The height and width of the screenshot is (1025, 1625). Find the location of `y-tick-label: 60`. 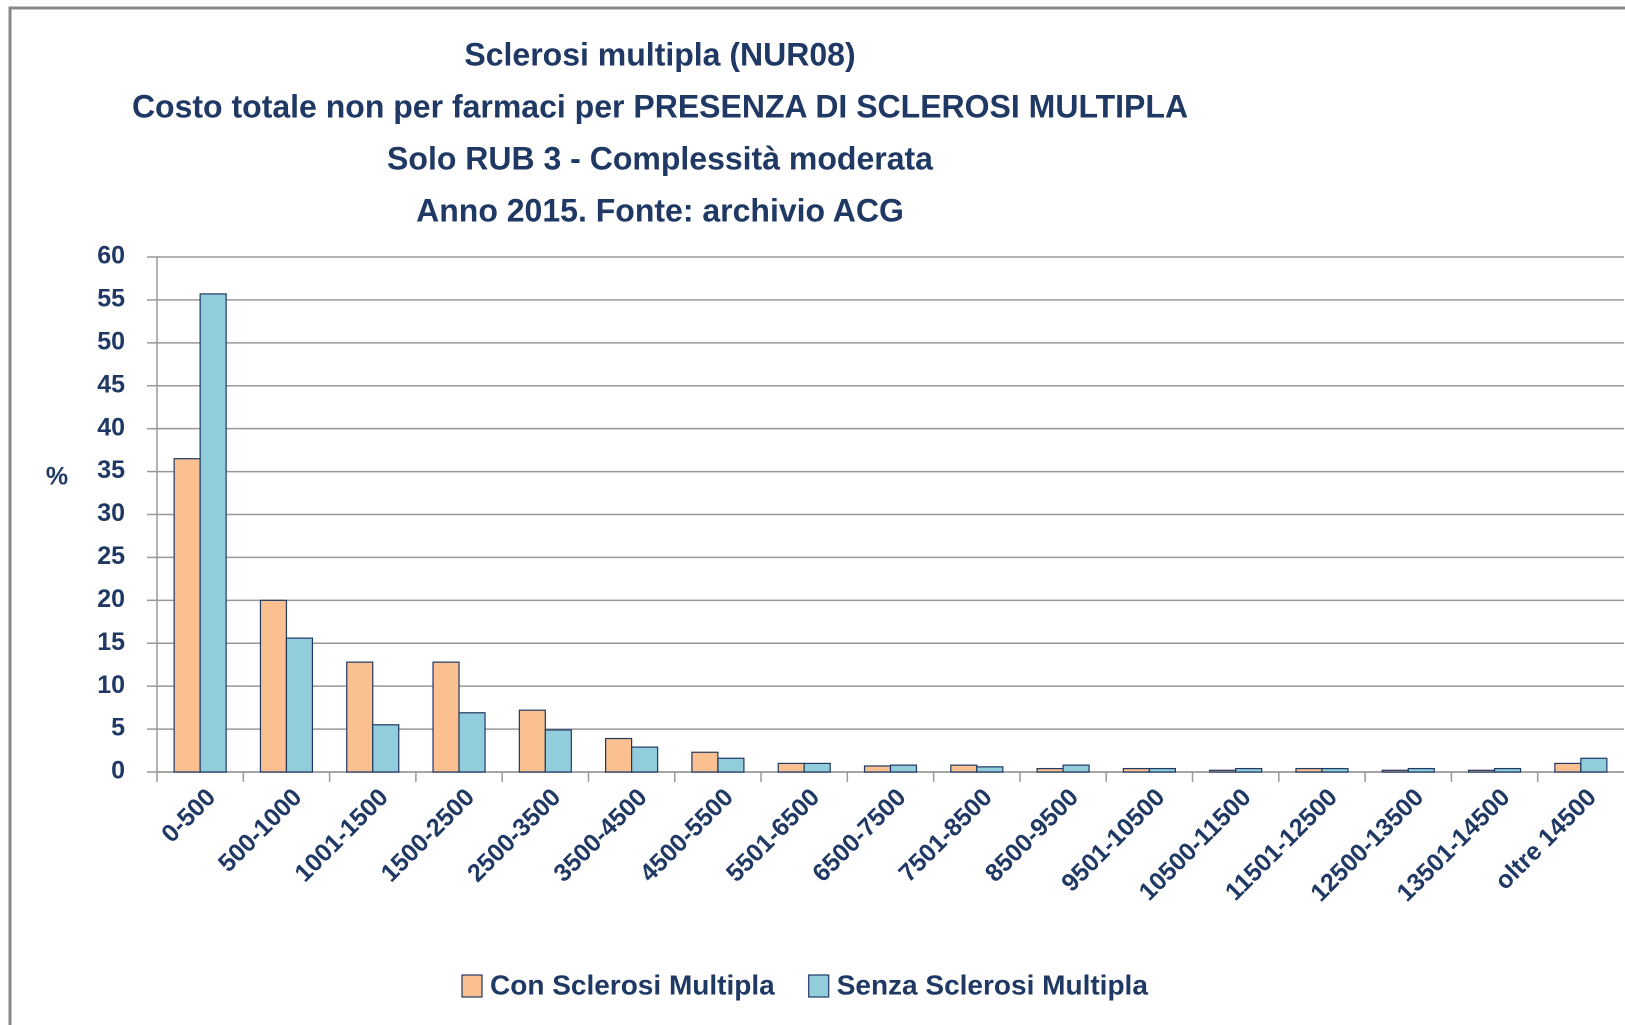

y-tick-label: 60 is located at coordinates (111, 256).